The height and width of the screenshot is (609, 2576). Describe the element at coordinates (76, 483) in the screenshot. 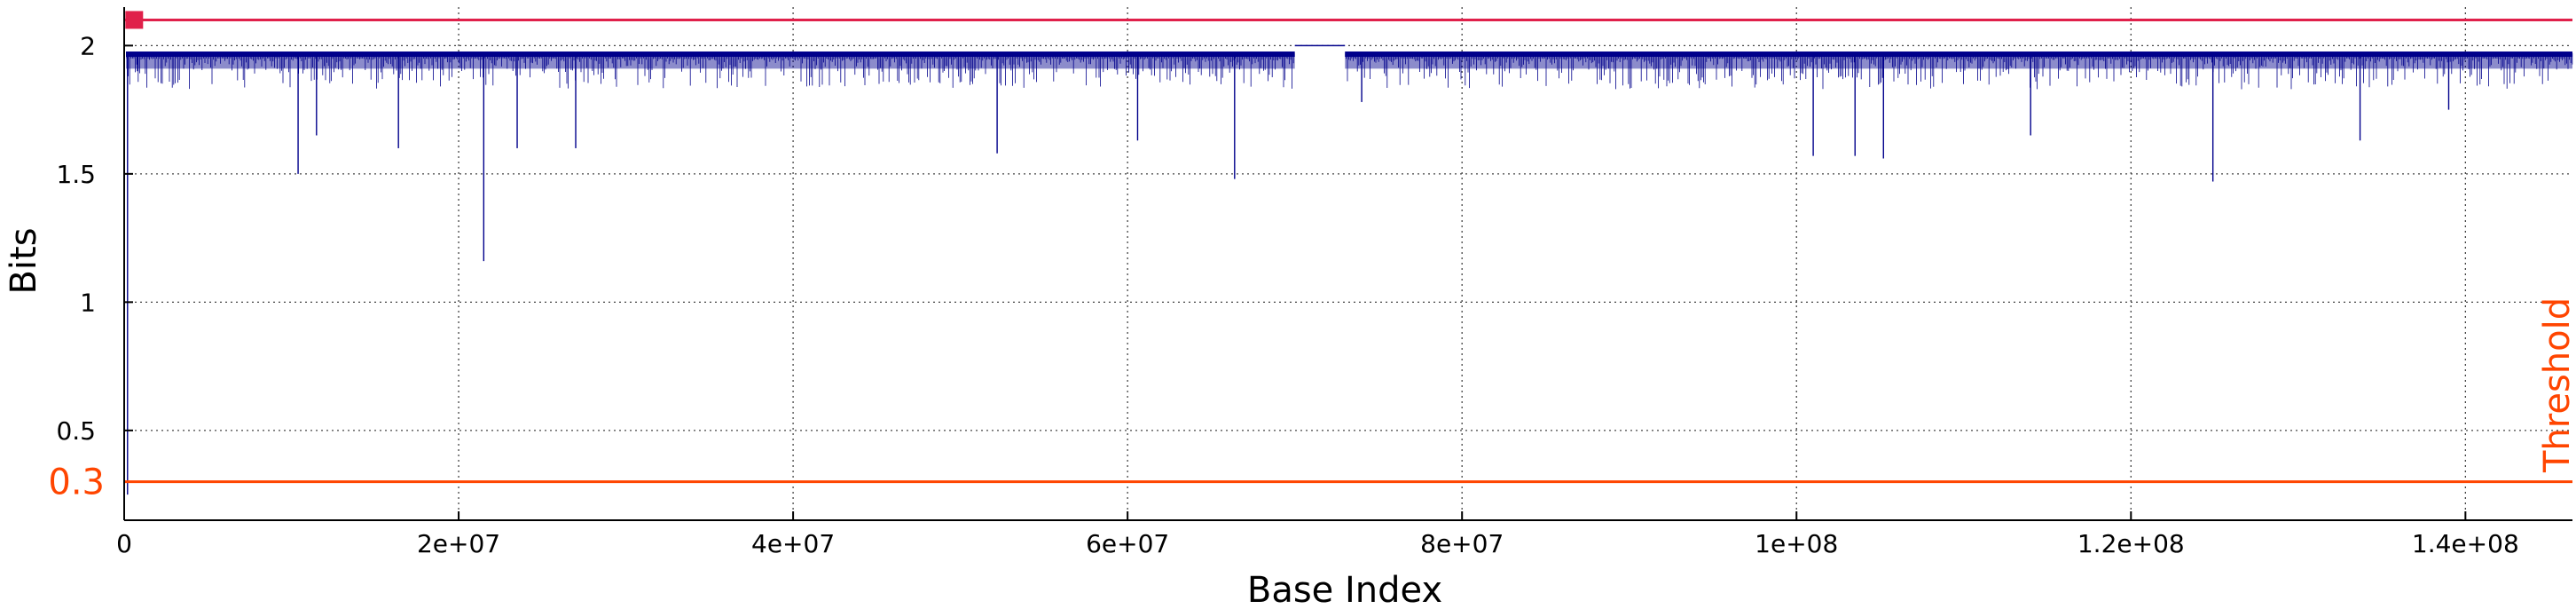

I see `threshold-value-label: 0.3` at that location.